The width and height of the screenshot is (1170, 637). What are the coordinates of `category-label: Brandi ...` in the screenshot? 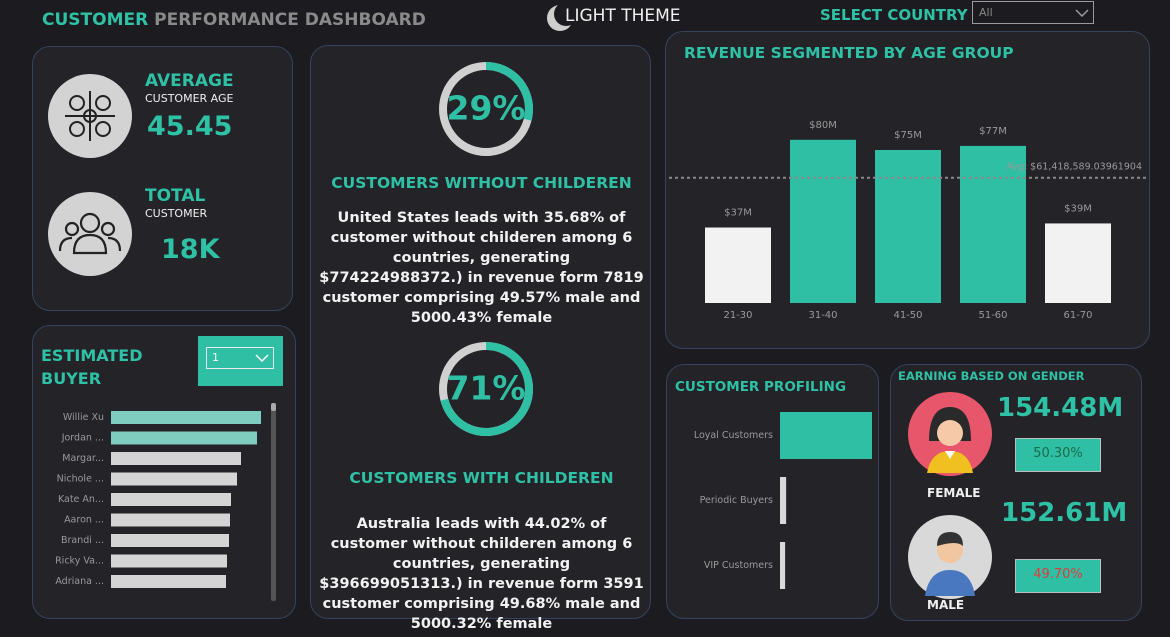 It's located at (82, 540).